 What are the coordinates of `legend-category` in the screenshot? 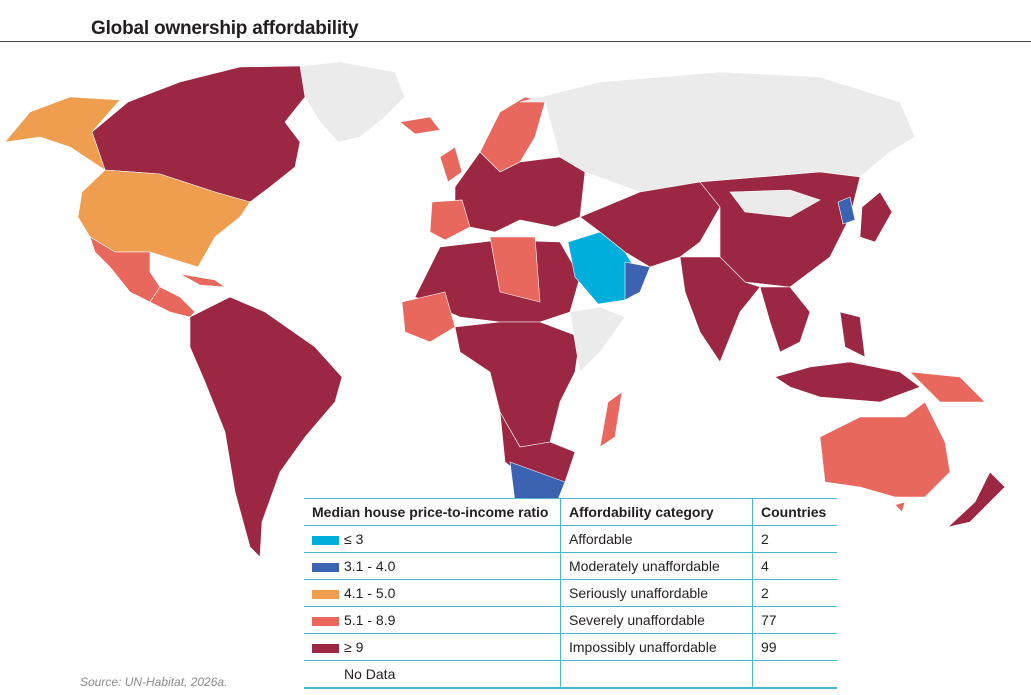 It's located at (656, 674).